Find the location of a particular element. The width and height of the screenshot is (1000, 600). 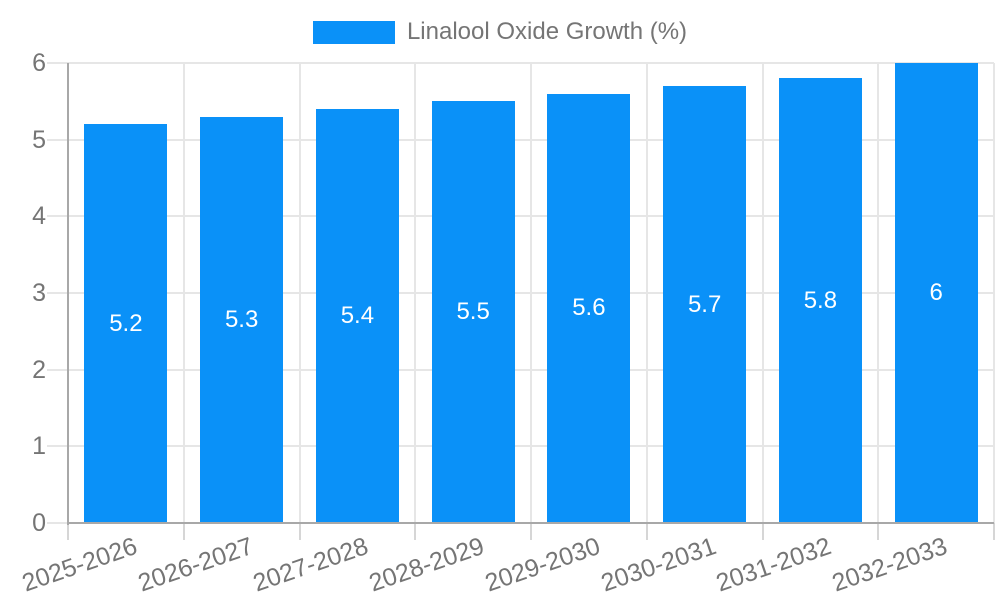

x-axis-line is located at coordinates (531, 523).